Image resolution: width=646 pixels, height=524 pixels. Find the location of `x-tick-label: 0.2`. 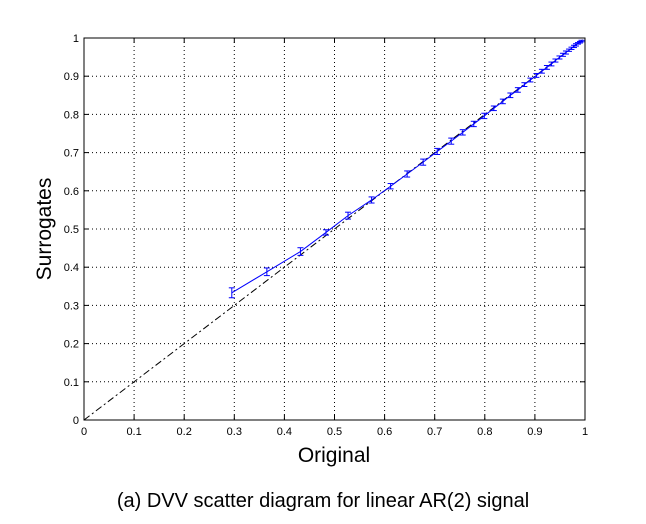

x-tick-label: 0.2 is located at coordinates (184, 432).